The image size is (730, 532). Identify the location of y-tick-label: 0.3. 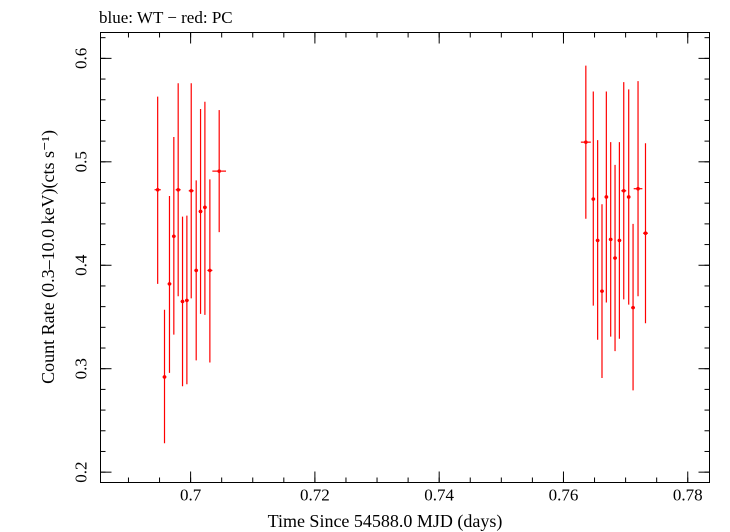
(81, 368).